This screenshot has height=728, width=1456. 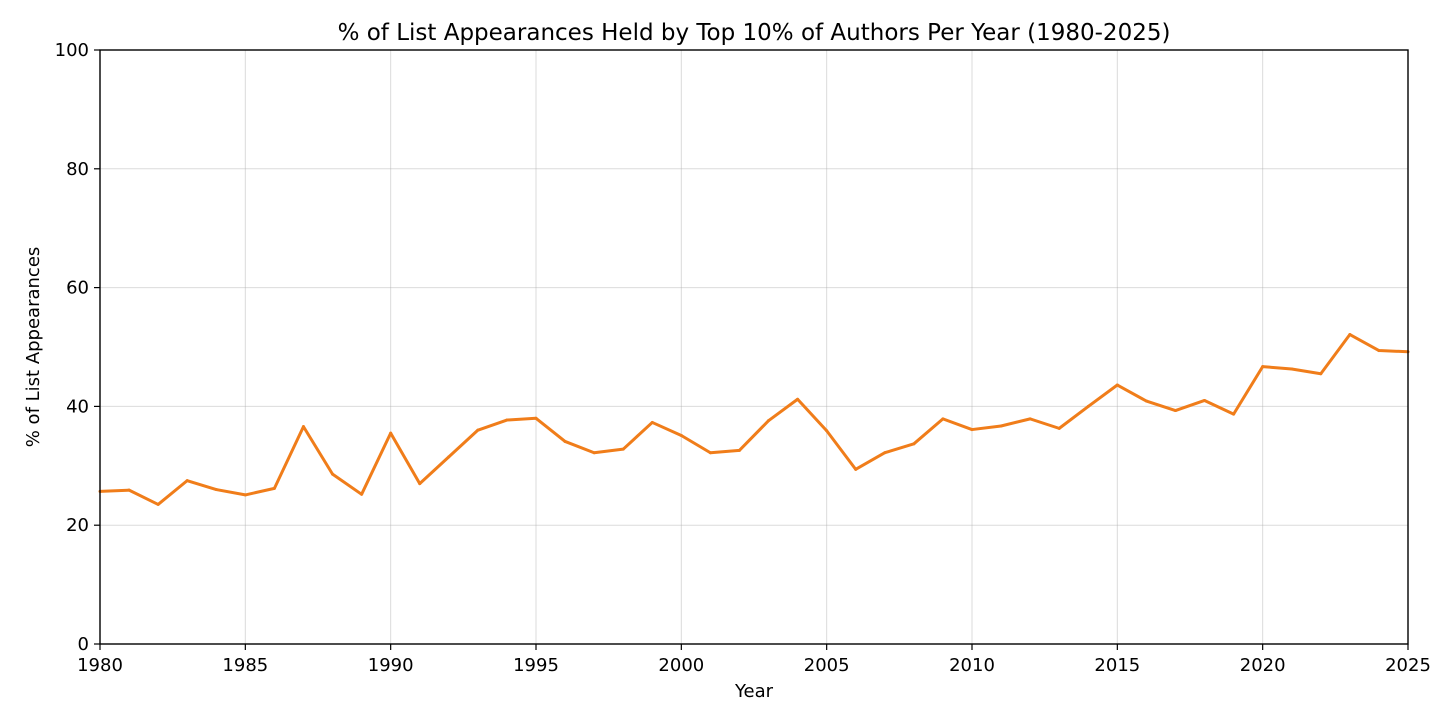 I want to click on x-tick-label: 1995, so click(x=536, y=665).